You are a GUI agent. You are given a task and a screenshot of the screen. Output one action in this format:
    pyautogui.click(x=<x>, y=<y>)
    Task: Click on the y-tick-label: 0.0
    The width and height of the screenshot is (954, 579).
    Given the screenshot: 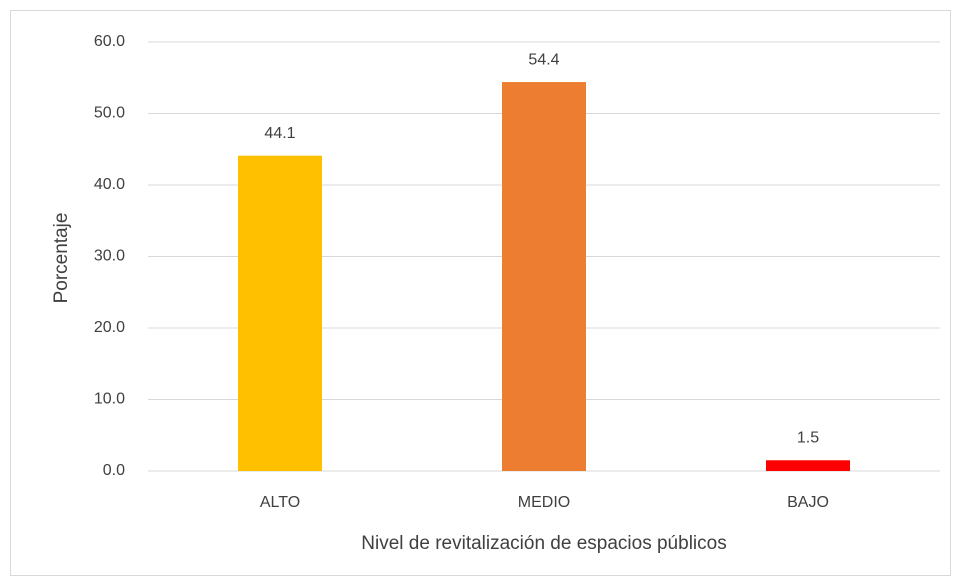 What is the action you would take?
    pyautogui.click(x=114, y=470)
    